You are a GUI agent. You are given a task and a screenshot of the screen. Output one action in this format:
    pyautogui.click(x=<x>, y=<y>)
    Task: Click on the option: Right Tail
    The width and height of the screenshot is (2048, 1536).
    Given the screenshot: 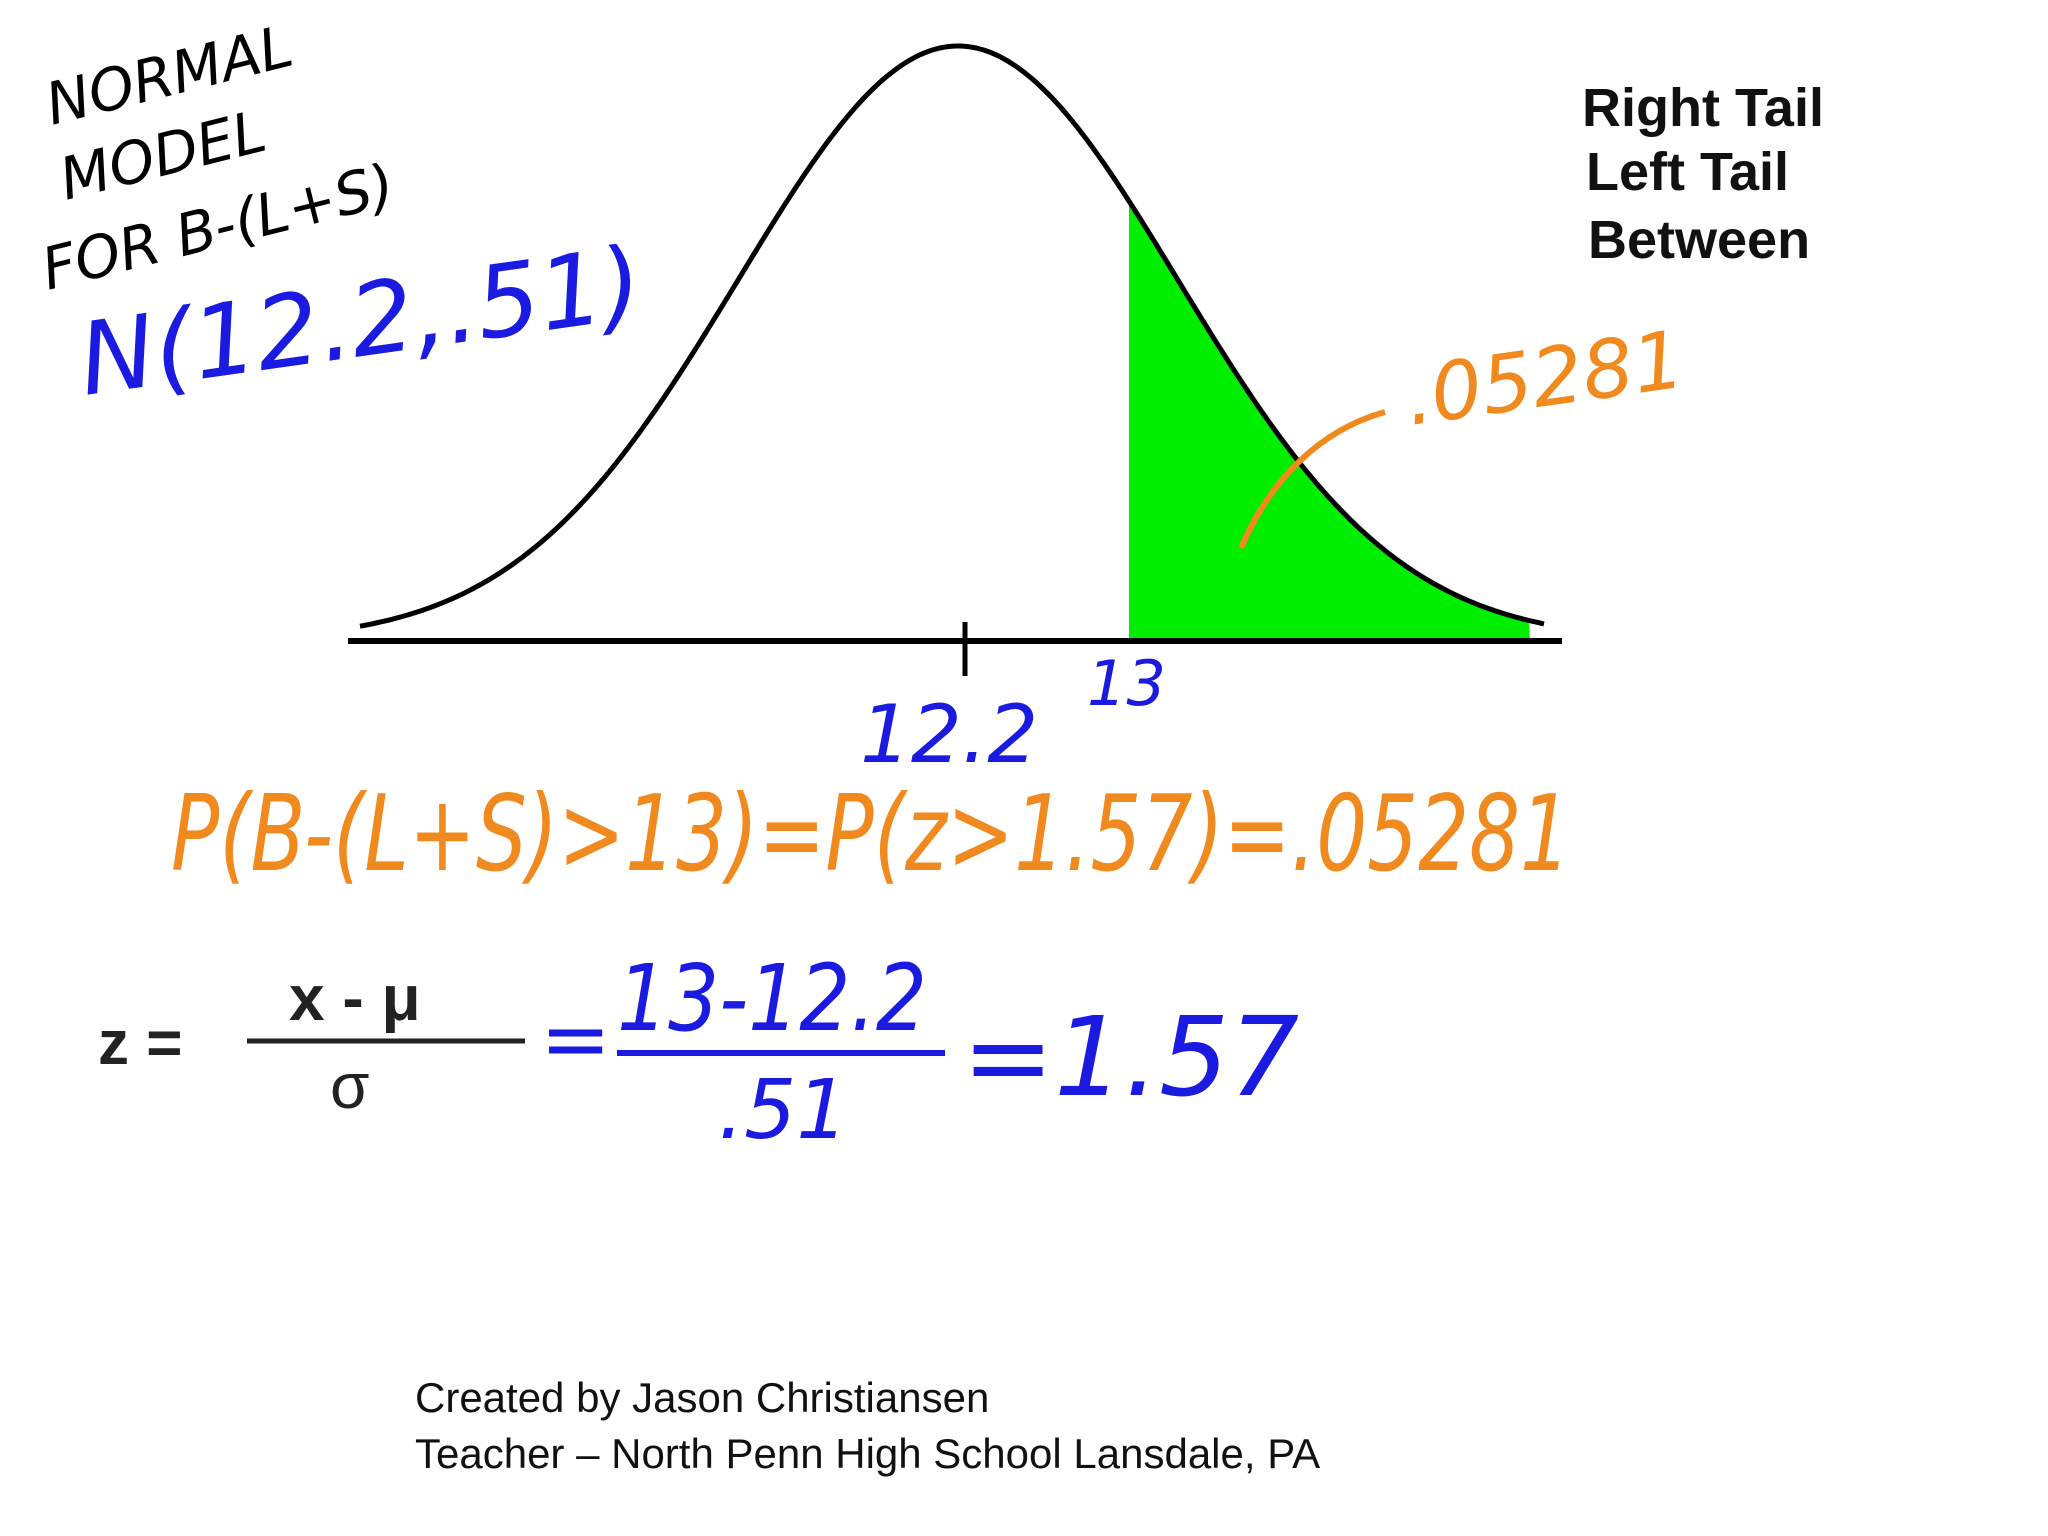 What is the action you would take?
    pyautogui.click(x=1703, y=108)
    